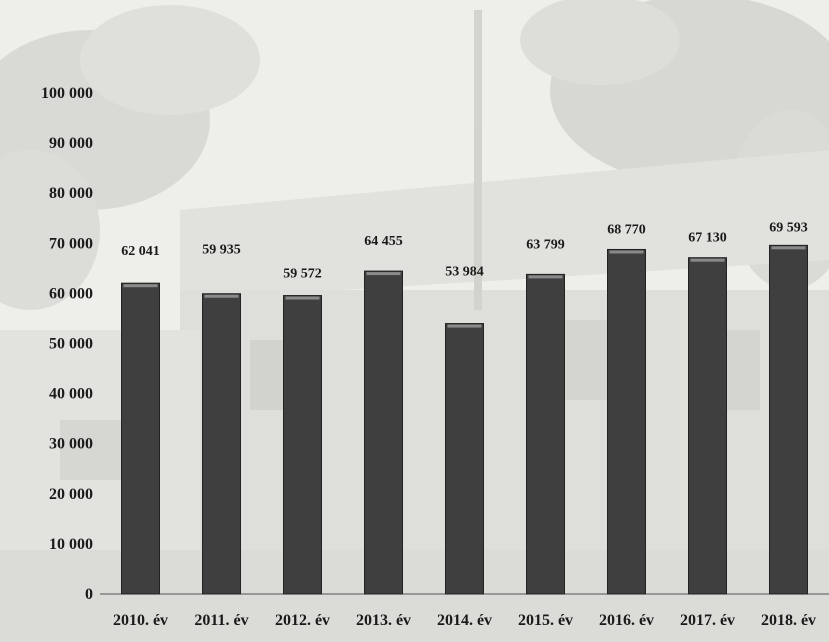  I want to click on data-label: 63 799, so click(545, 244).